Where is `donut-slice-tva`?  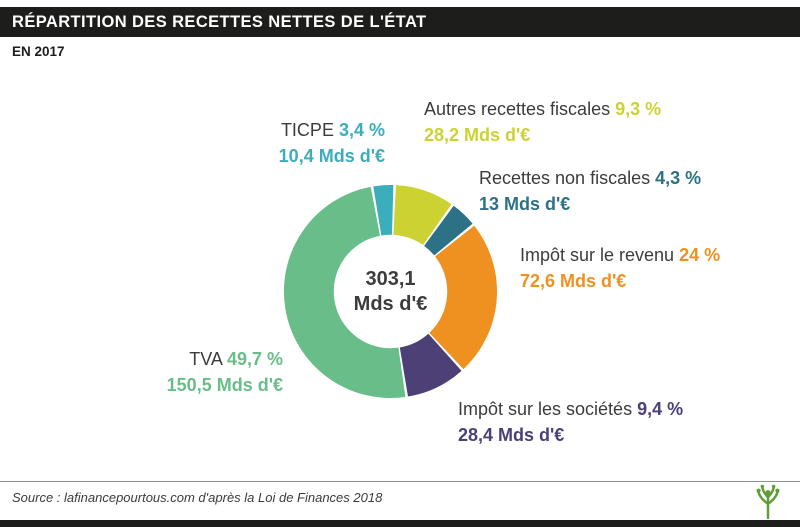 donut-slice-tva is located at coordinates (344, 292).